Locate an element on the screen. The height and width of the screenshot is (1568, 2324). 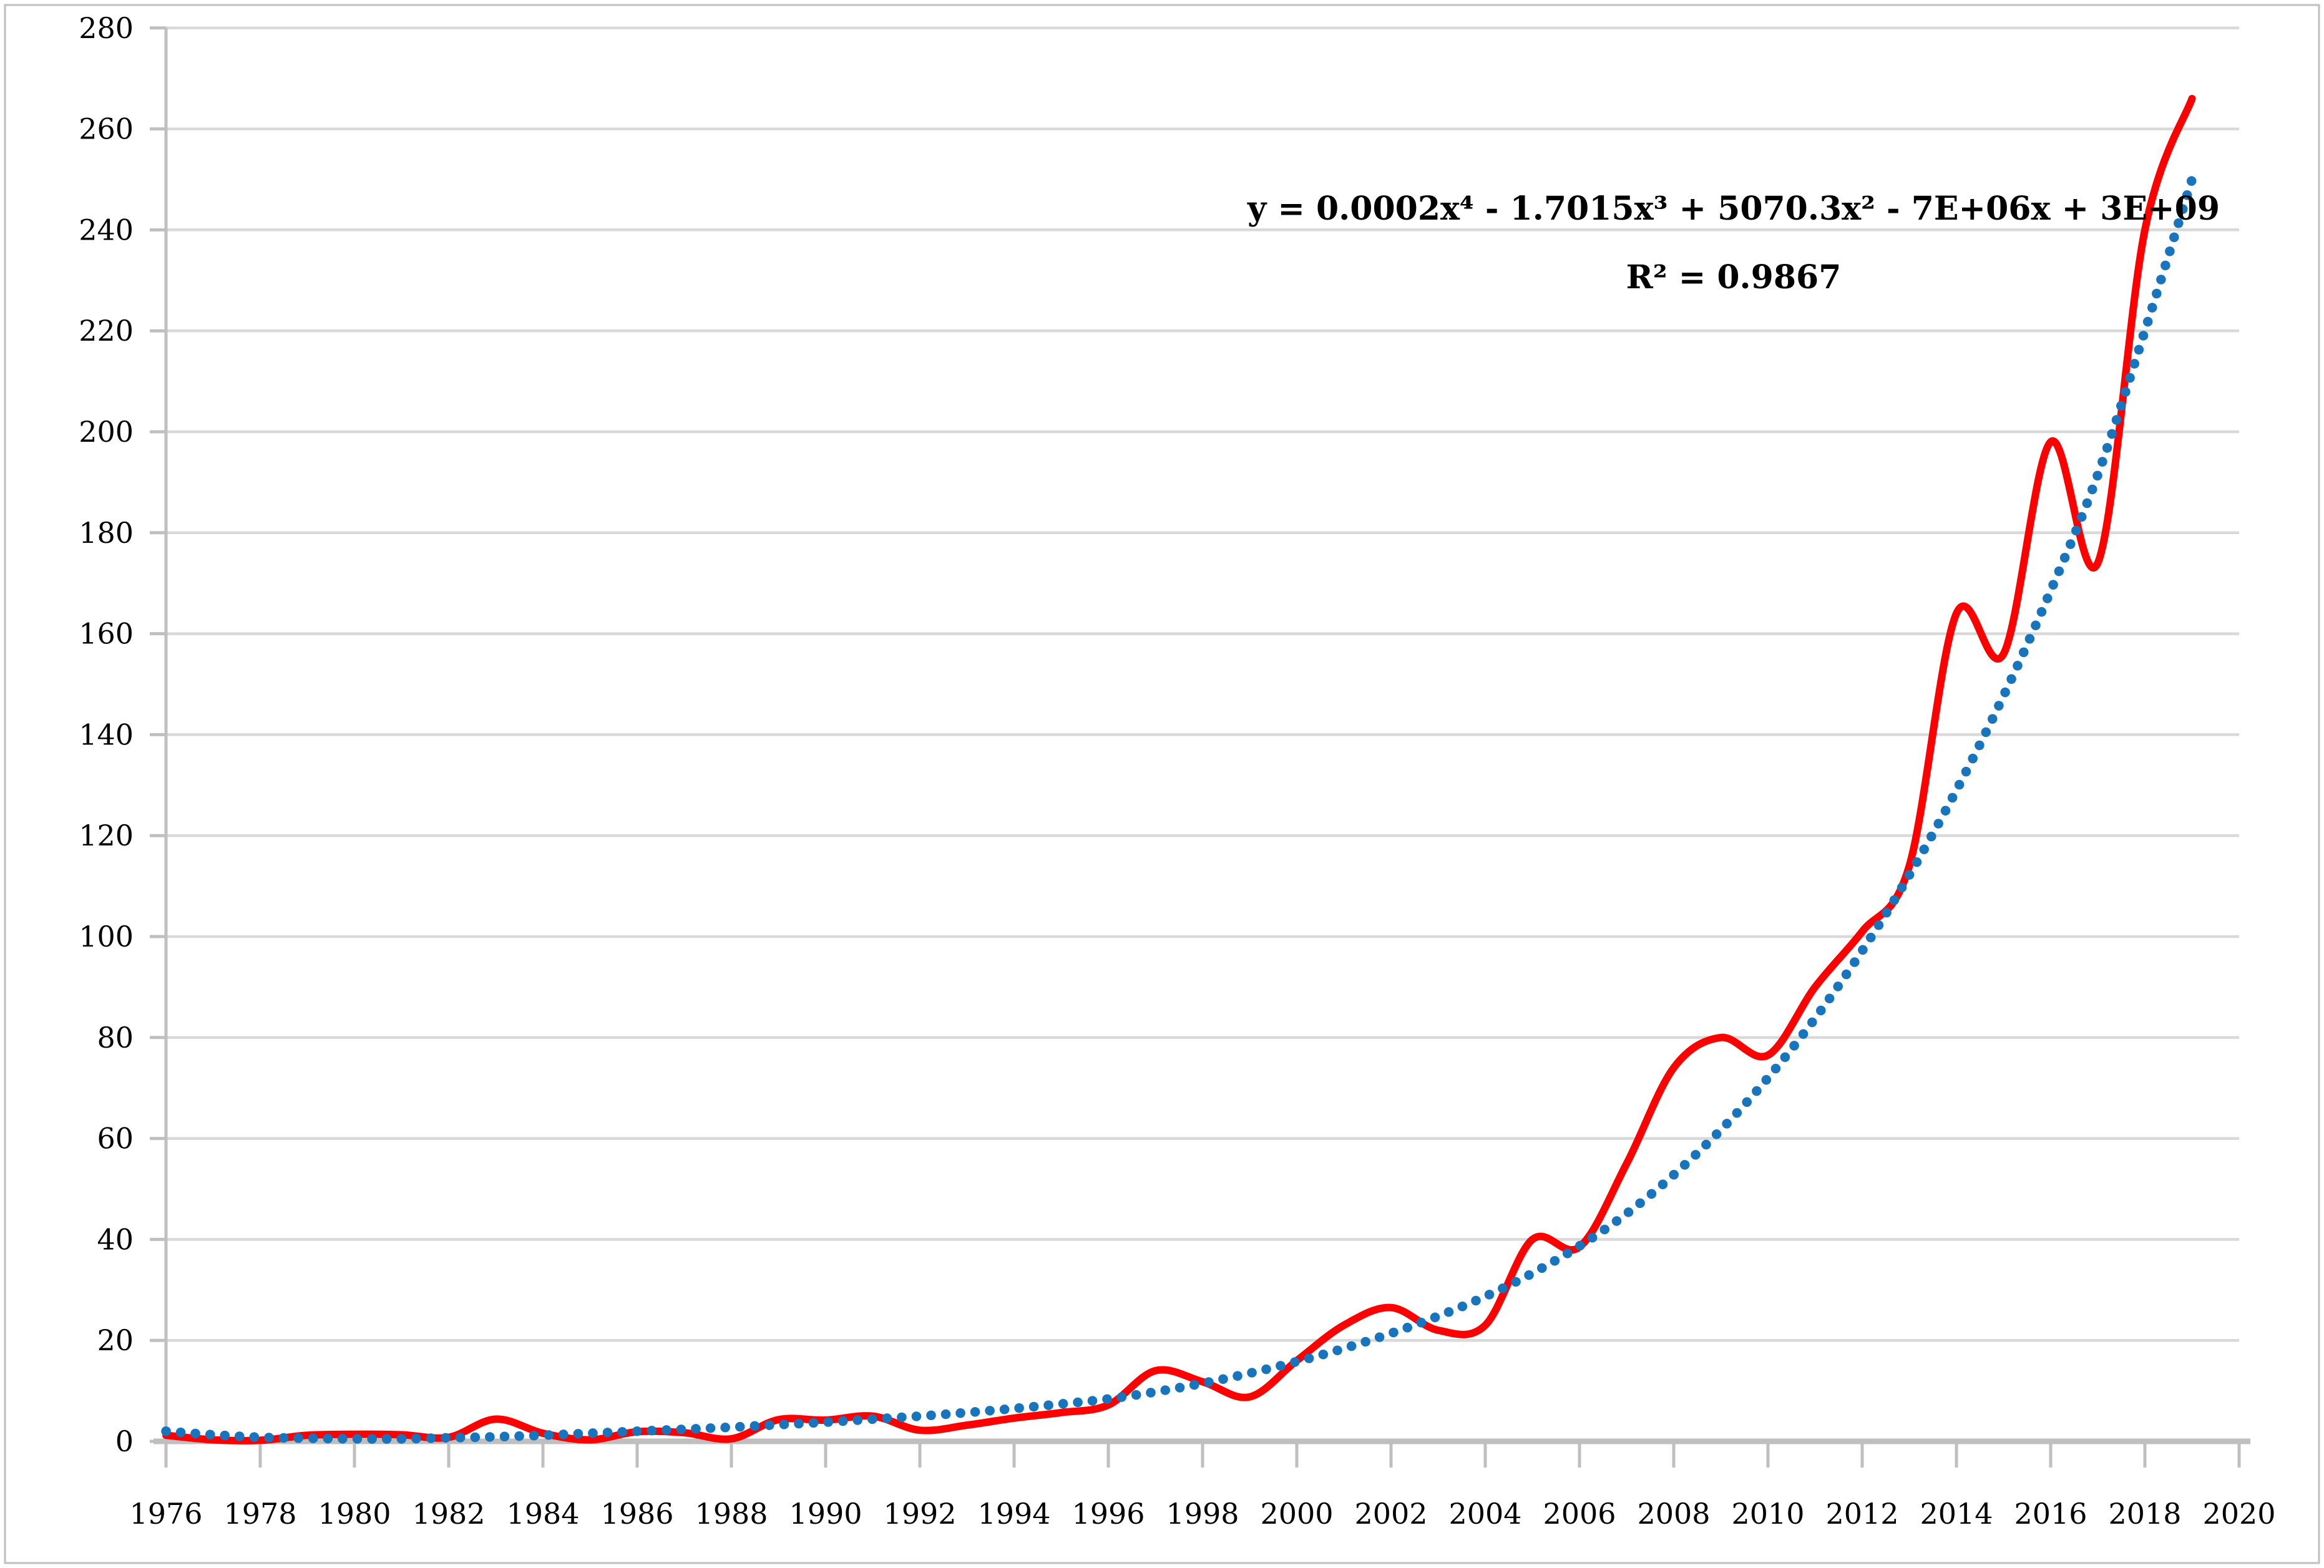
x-axis-tick-label-2006: 2006 is located at coordinates (1579, 1514).